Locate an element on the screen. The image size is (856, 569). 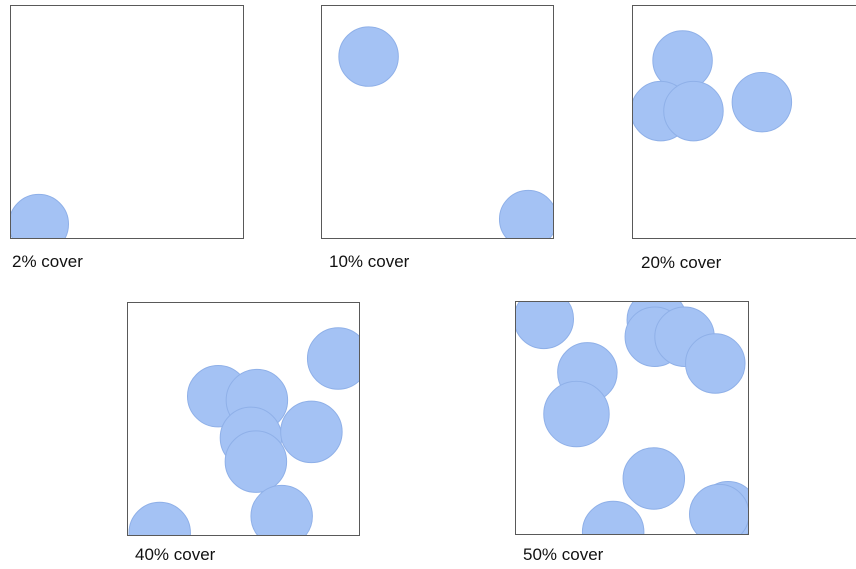
panel-50-percent-cover is located at coordinates (632, 418).